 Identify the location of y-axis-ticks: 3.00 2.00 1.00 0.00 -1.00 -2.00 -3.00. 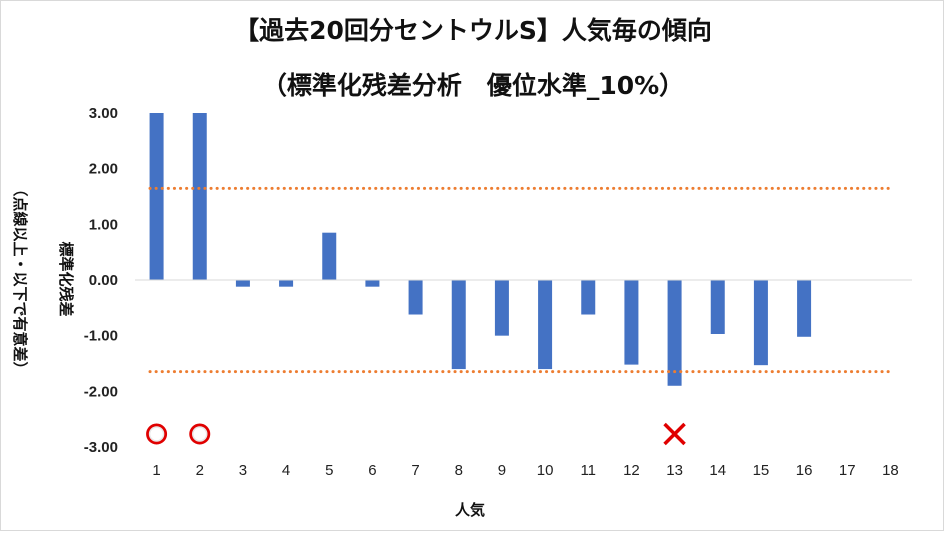
(101, 280).